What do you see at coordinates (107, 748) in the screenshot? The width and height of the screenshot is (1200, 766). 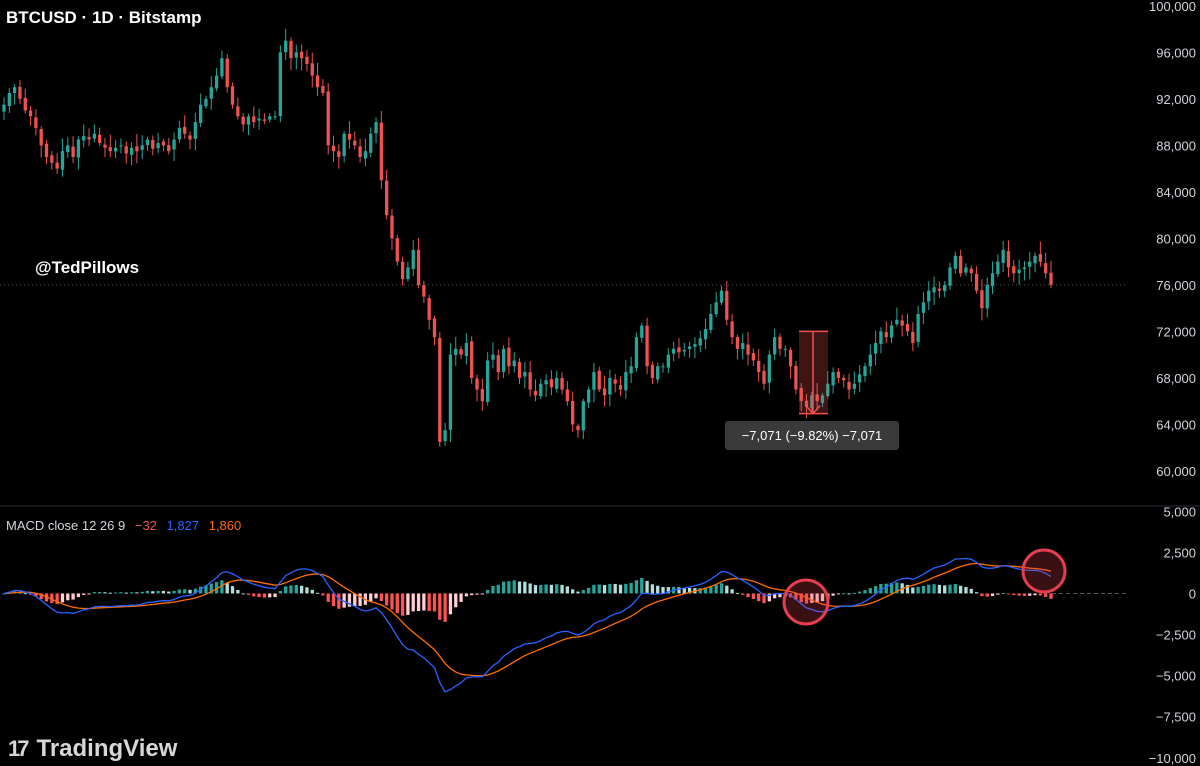 I see `tradingview-logo-text: TradingView` at bounding box center [107, 748].